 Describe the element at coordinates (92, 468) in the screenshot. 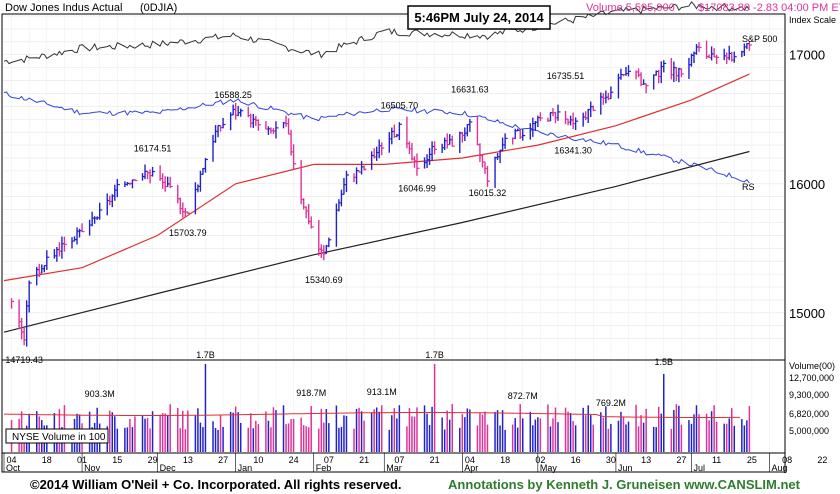

I see `month-label: Nov` at that location.